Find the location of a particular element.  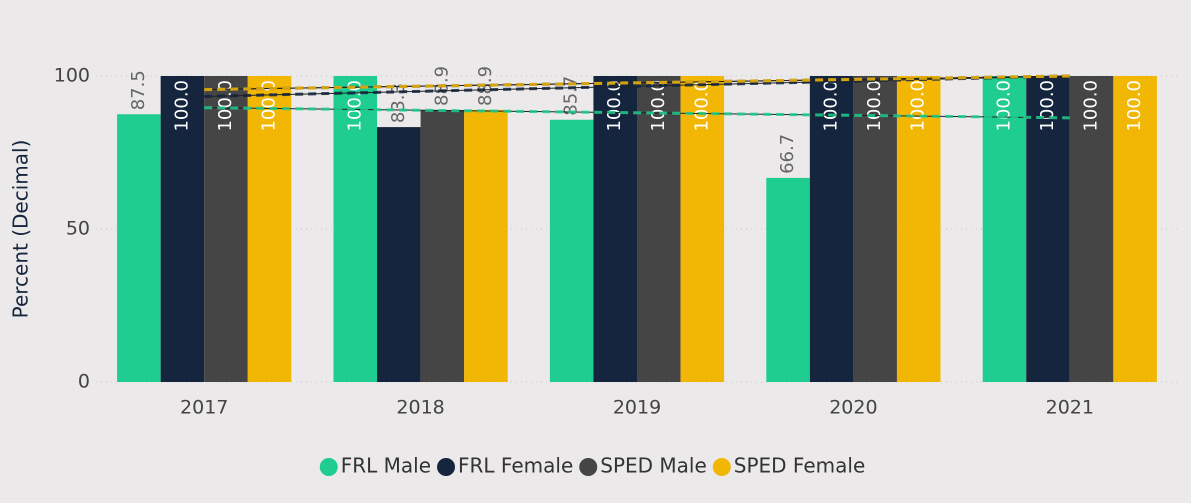

y-tick-label: 0 is located at coordinates (84, 382).